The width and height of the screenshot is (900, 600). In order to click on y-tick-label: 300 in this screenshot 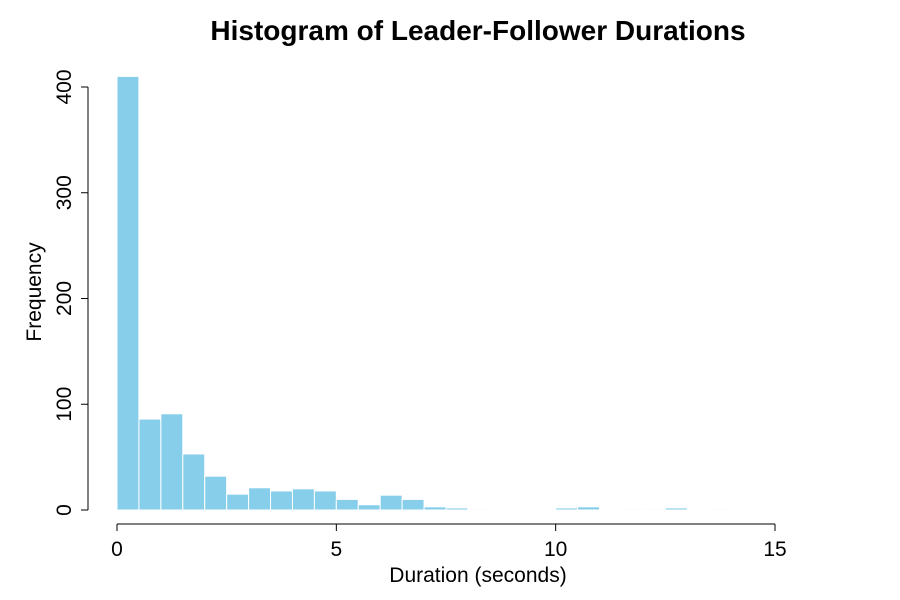, I will do `click(64, 192)`.